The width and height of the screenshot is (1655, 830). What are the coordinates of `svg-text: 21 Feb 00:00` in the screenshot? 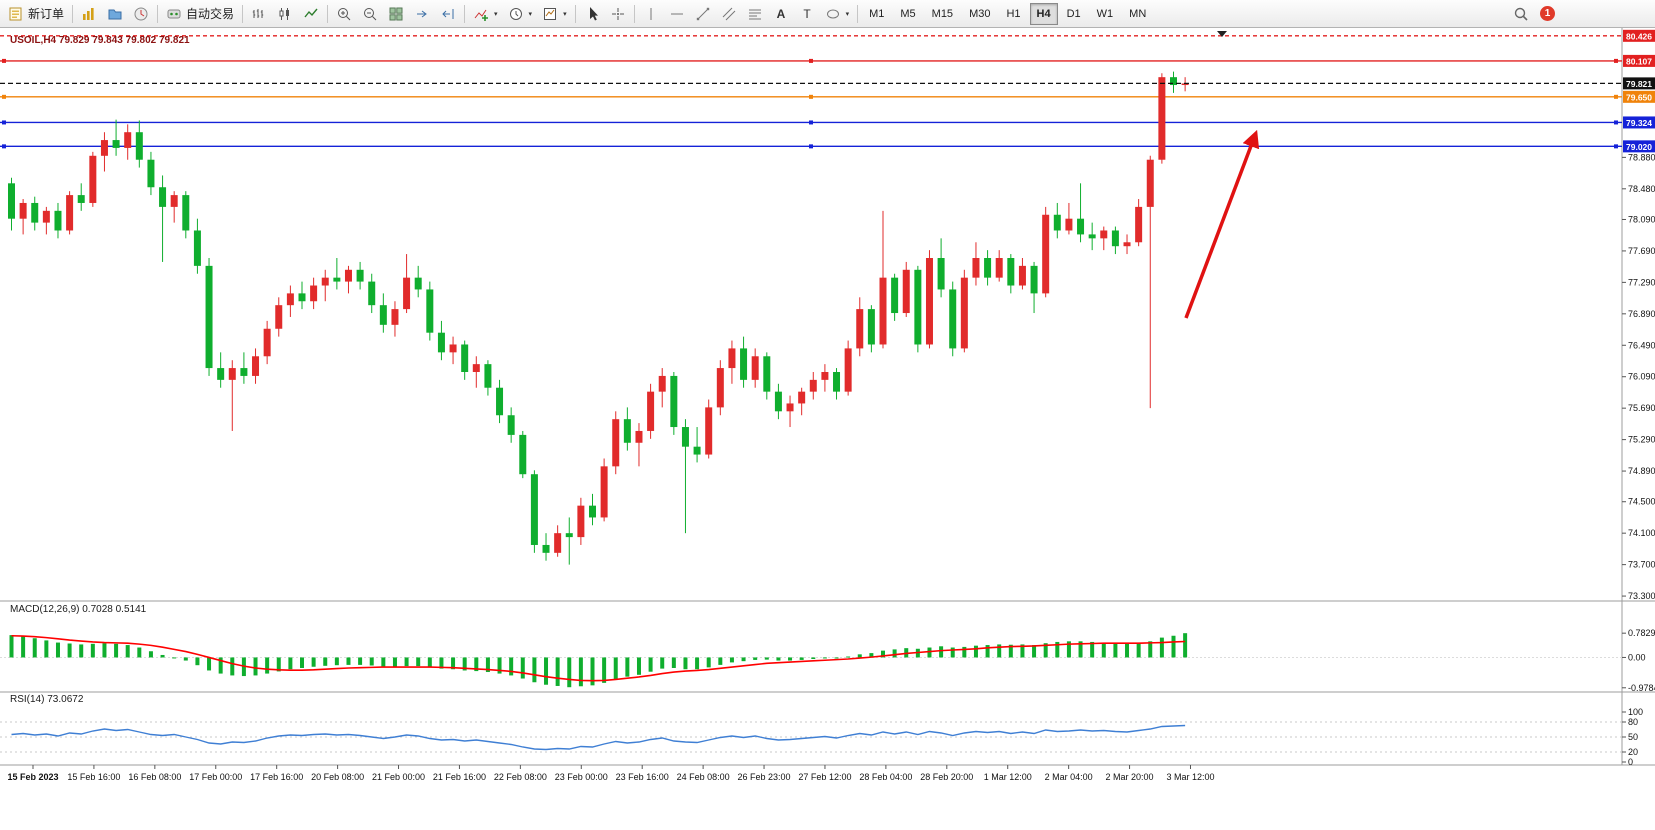 It's located at (398, 777).